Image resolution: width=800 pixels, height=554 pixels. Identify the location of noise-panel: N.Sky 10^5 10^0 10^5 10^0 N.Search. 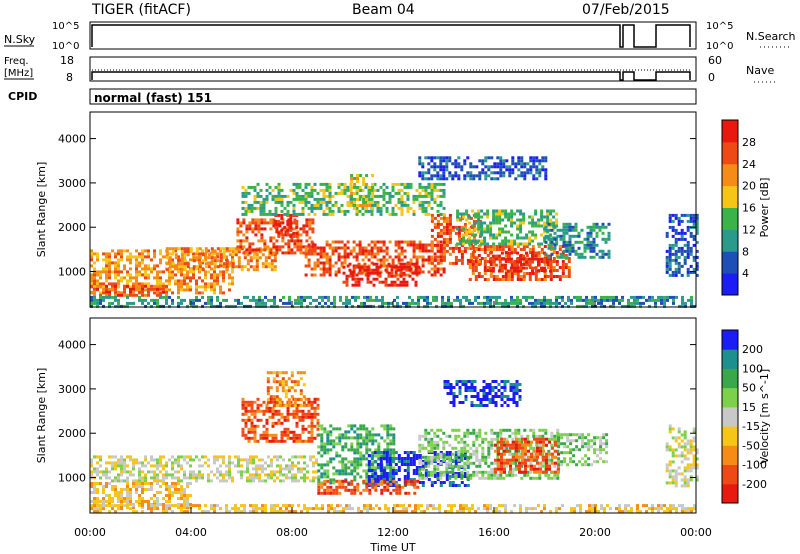
(400, 36).